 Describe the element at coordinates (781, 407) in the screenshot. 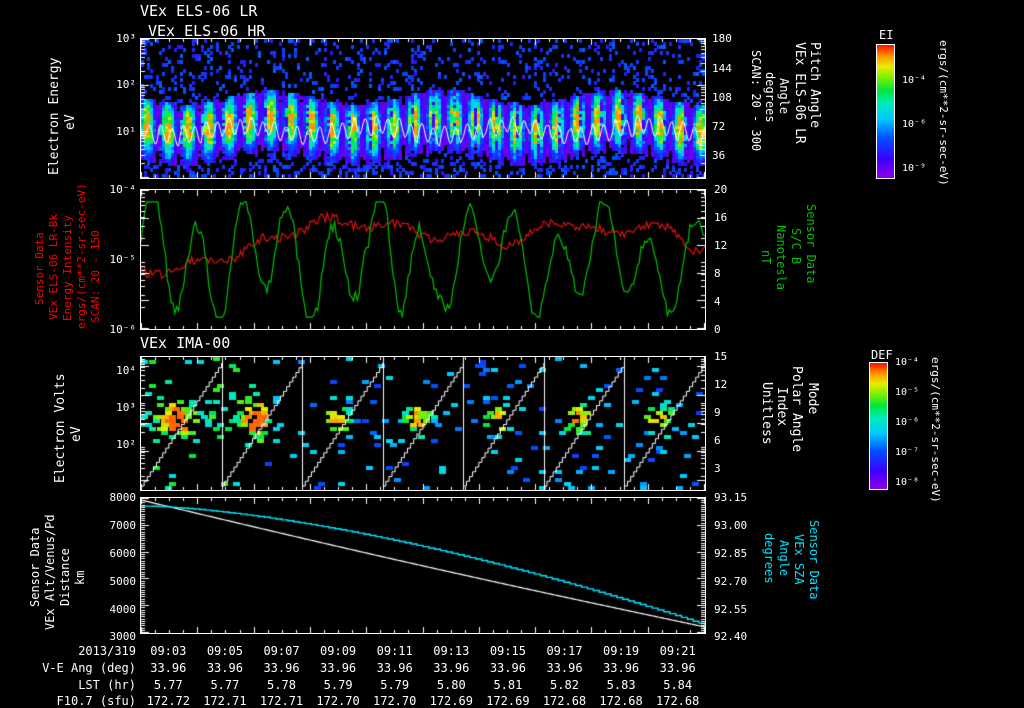

I see `panel3-right-label-2: Index` at that location.